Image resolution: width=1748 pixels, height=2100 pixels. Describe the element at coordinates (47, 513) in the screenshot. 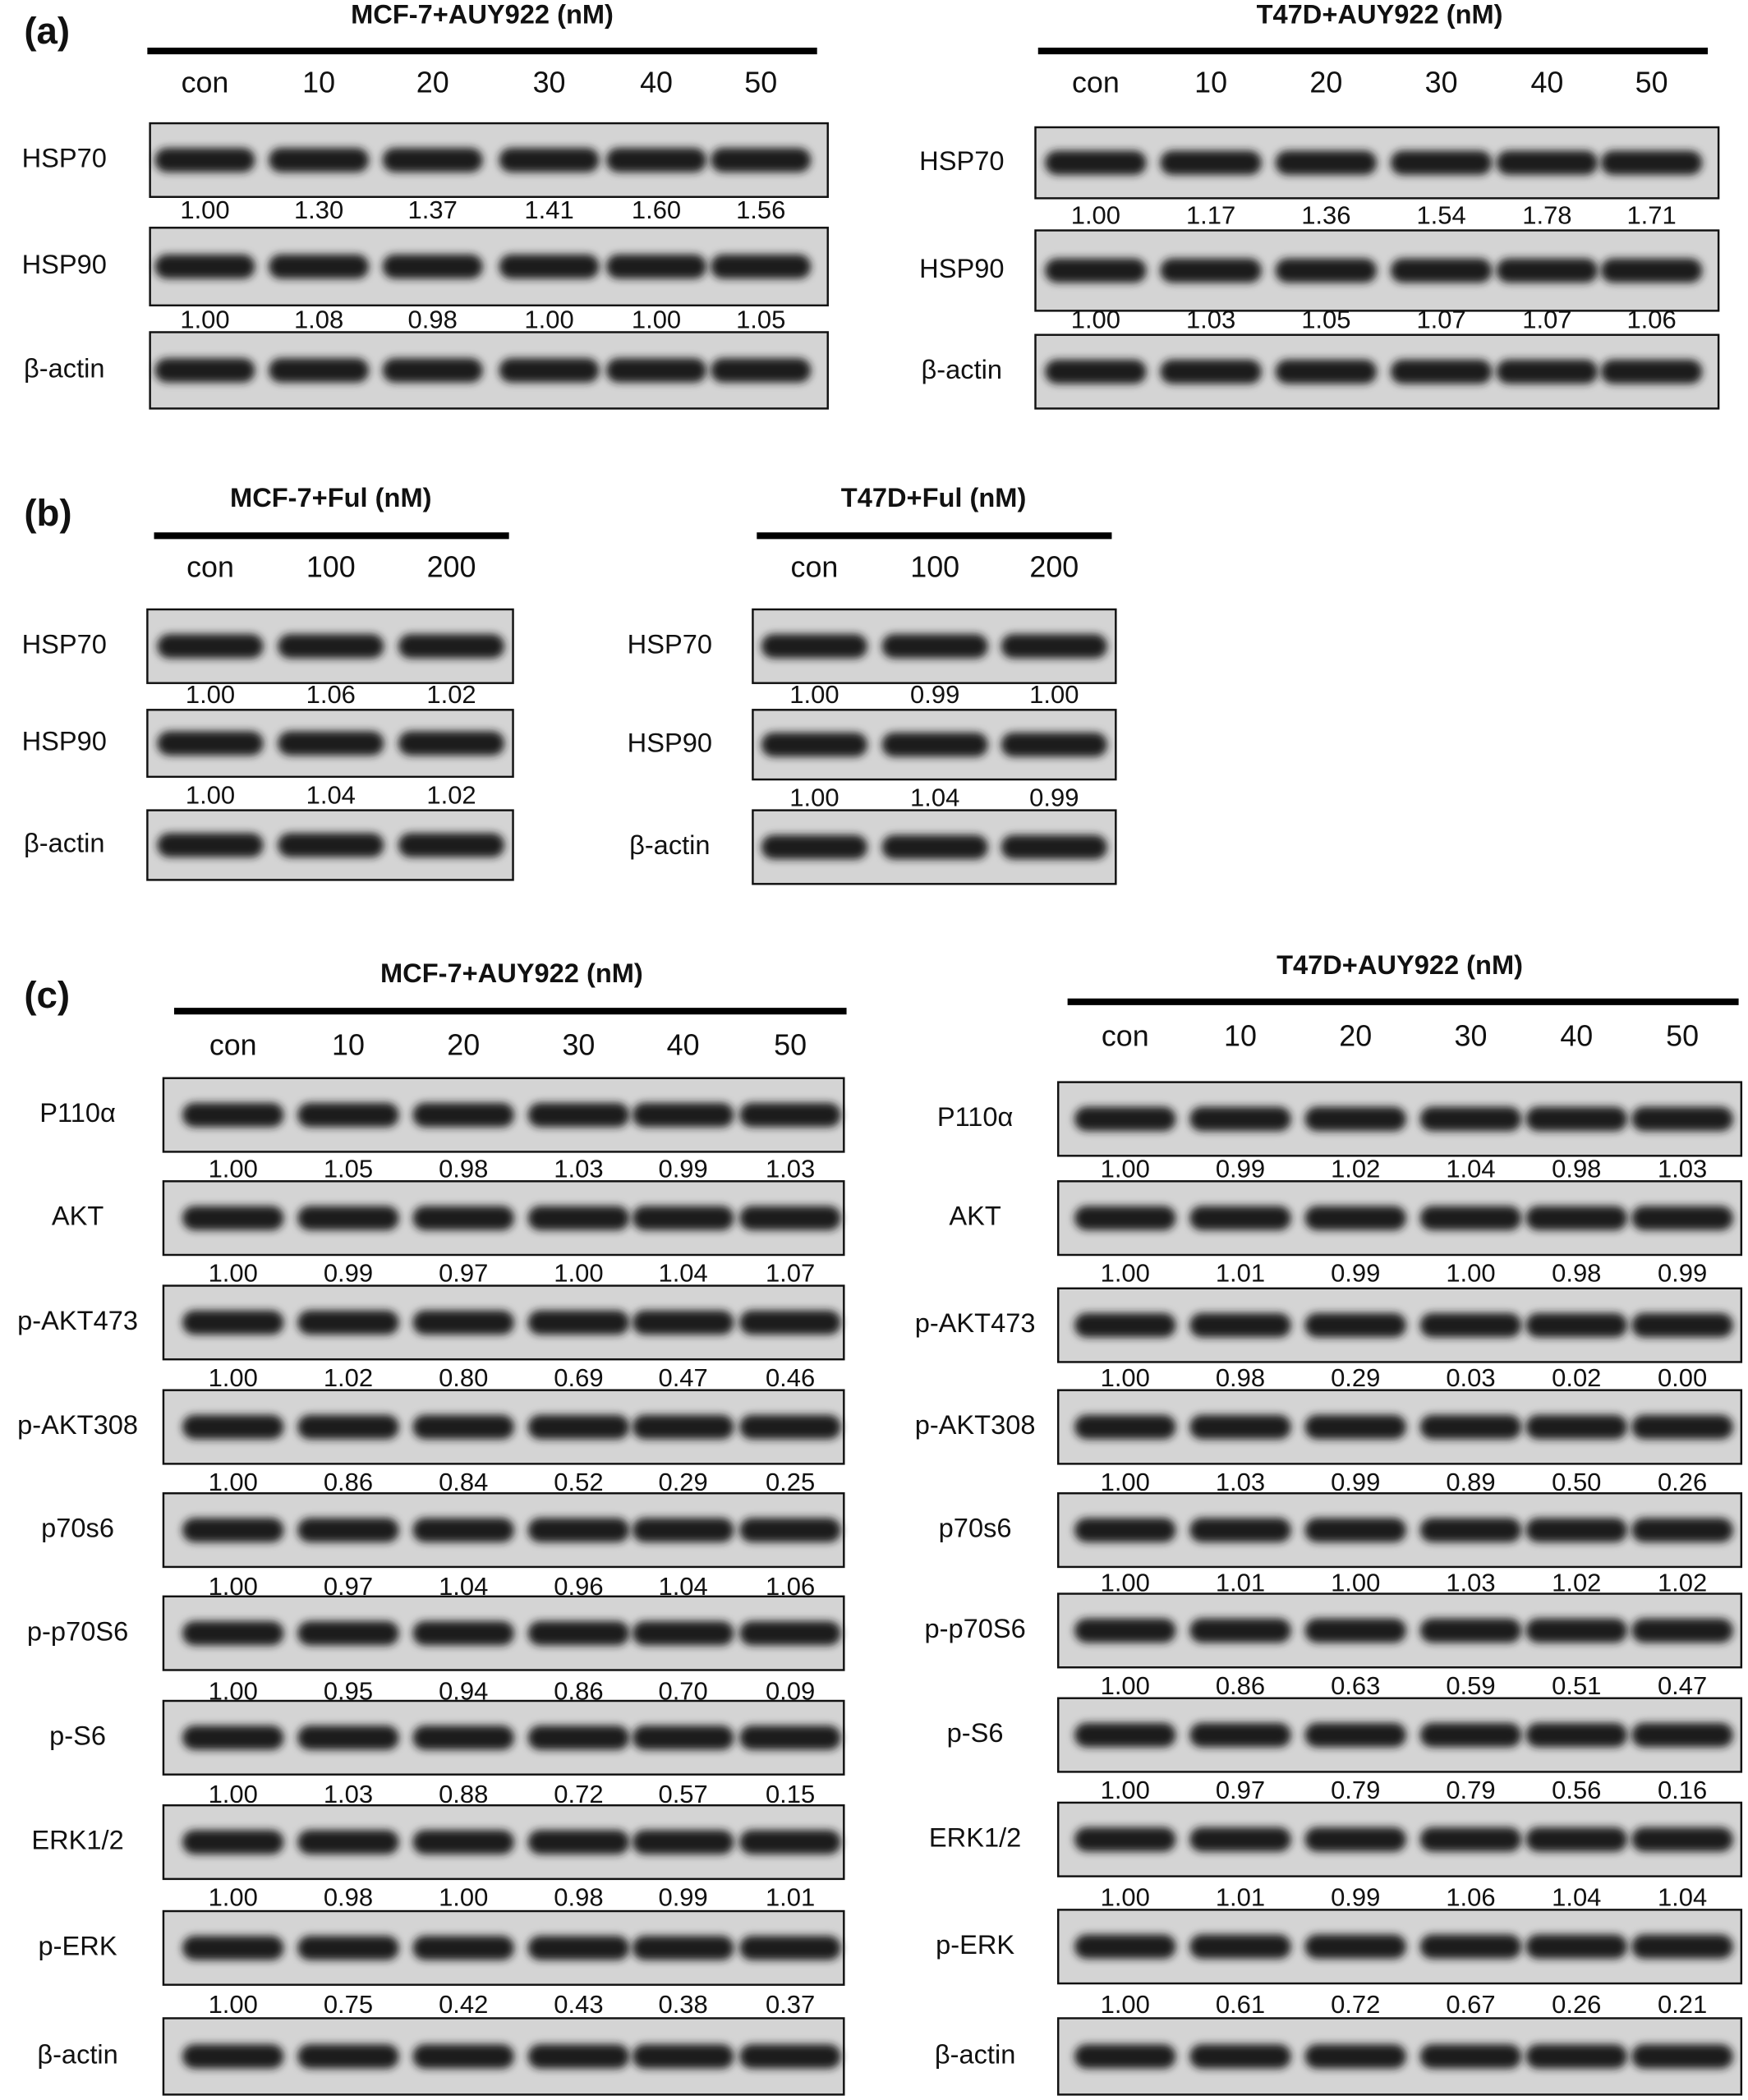

I see `panel-label: (b)` at that location.